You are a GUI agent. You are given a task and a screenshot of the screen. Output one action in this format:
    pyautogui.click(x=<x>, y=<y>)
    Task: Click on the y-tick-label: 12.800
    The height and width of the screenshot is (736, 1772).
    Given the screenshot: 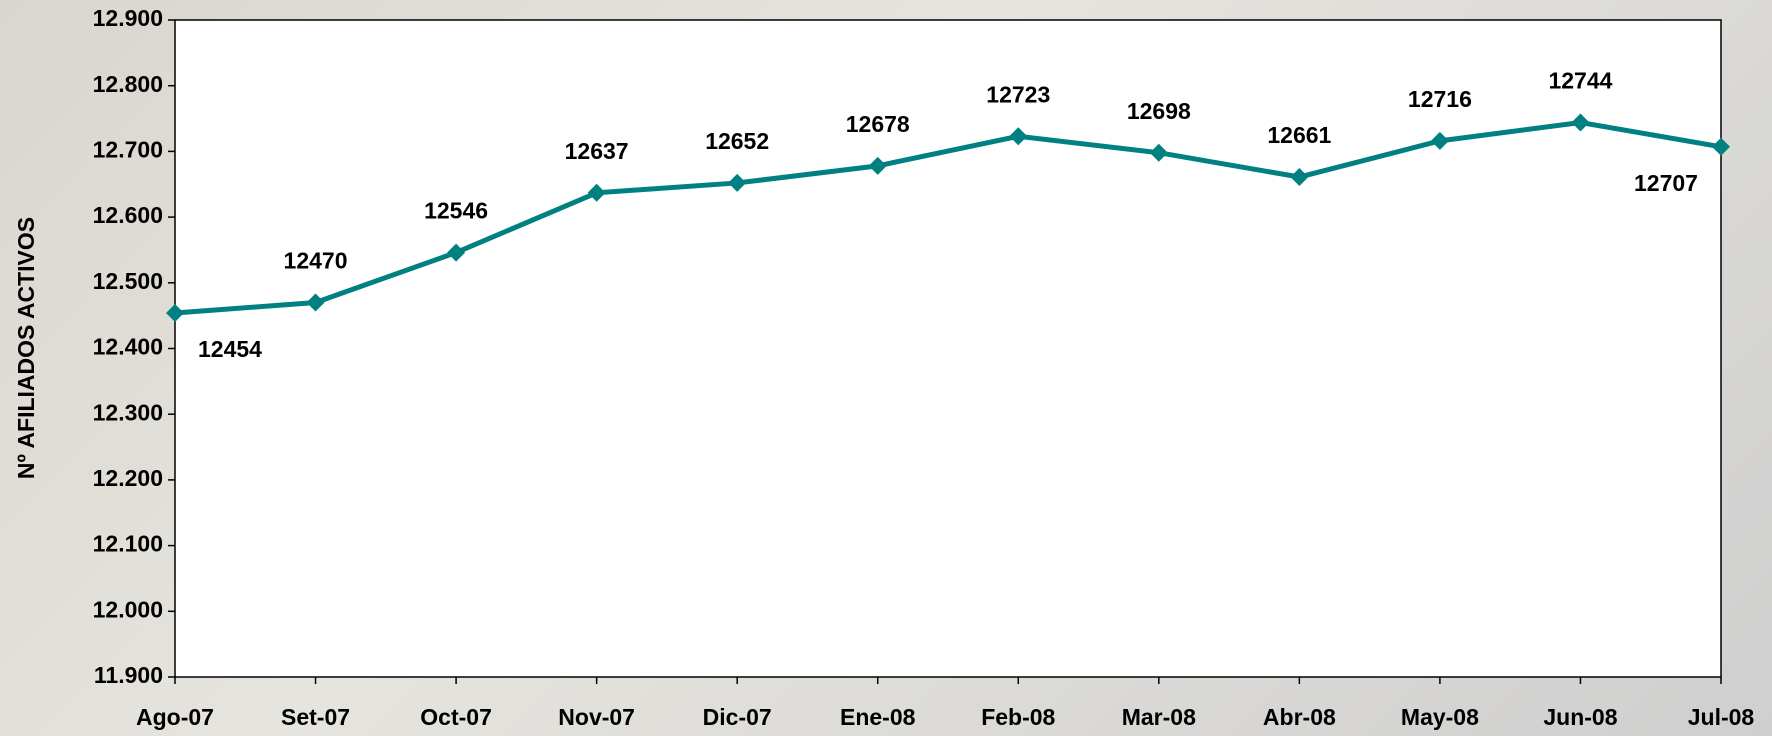 What is the action you would take?
    pyautogui.click(x=128, y=84)
    